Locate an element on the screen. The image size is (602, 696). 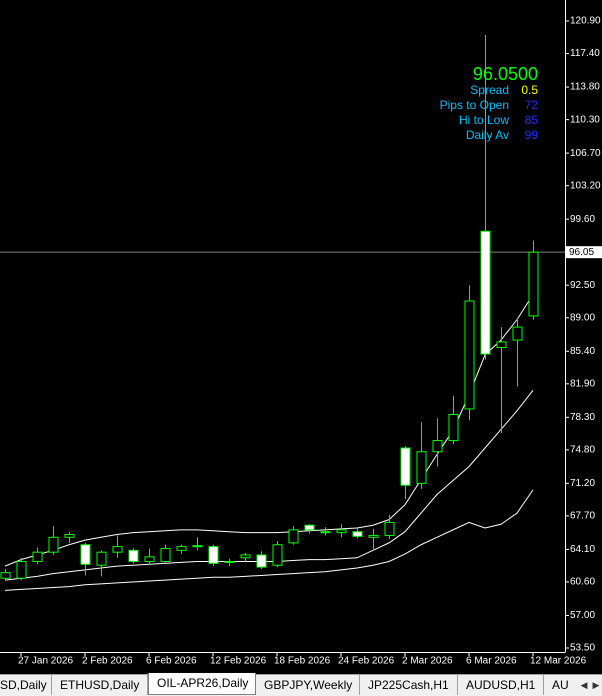
info-label: Daily Av is located at coordinates (487, 135).